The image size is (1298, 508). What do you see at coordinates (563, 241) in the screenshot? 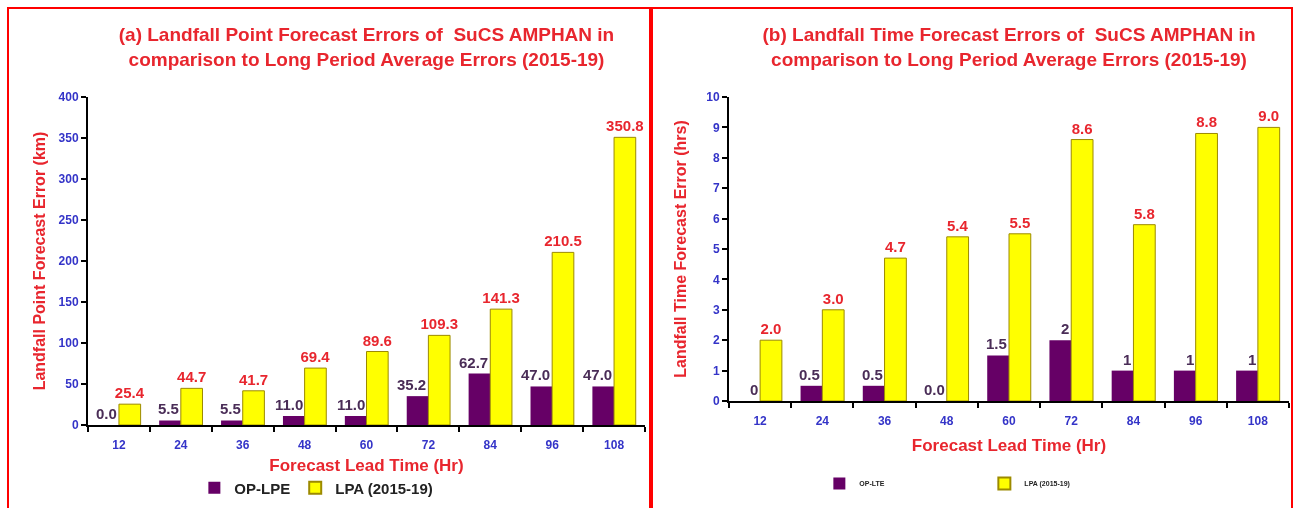
I see `data-label: 210.5` at bounding box center [563, 241].